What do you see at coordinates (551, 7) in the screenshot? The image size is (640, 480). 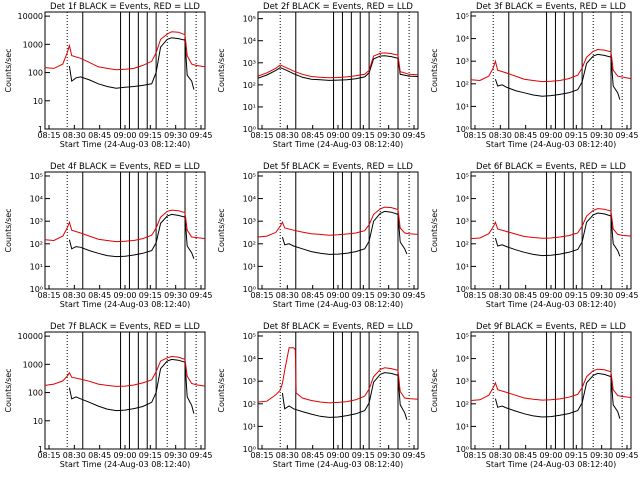 I see `chart-title: Det 3f BLACK = Events, RED = LLD` at bounding box center [551, 7].